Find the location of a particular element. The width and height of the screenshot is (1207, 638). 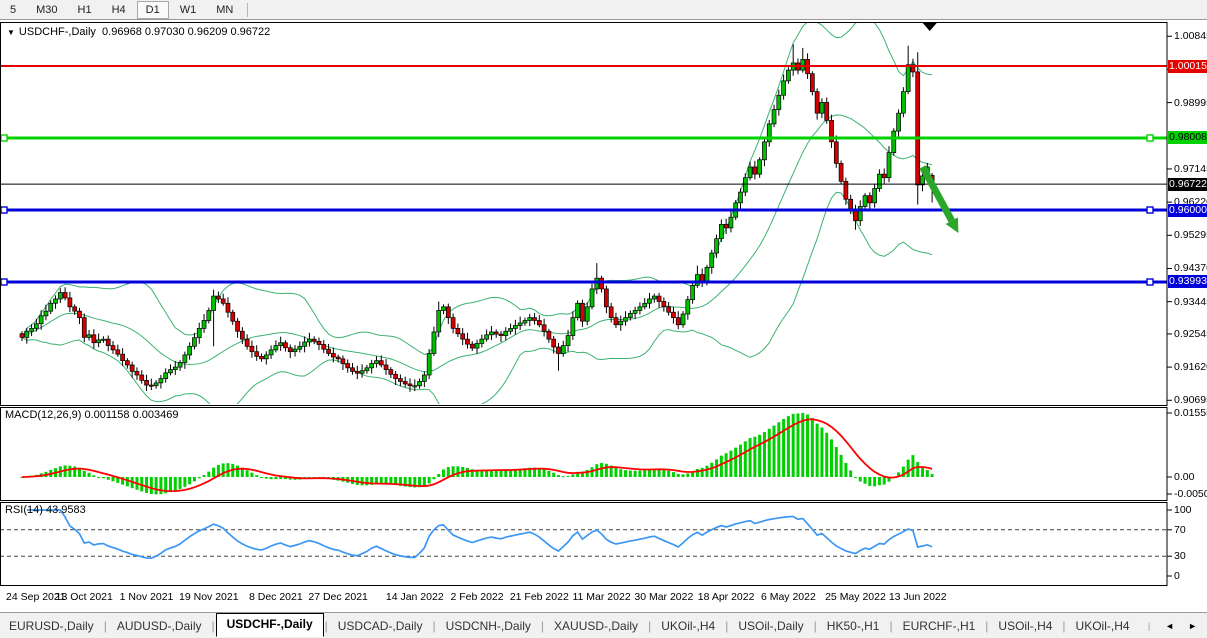

price-badge-0.96000: 0.96000 is located at coordinates (1187, 210).